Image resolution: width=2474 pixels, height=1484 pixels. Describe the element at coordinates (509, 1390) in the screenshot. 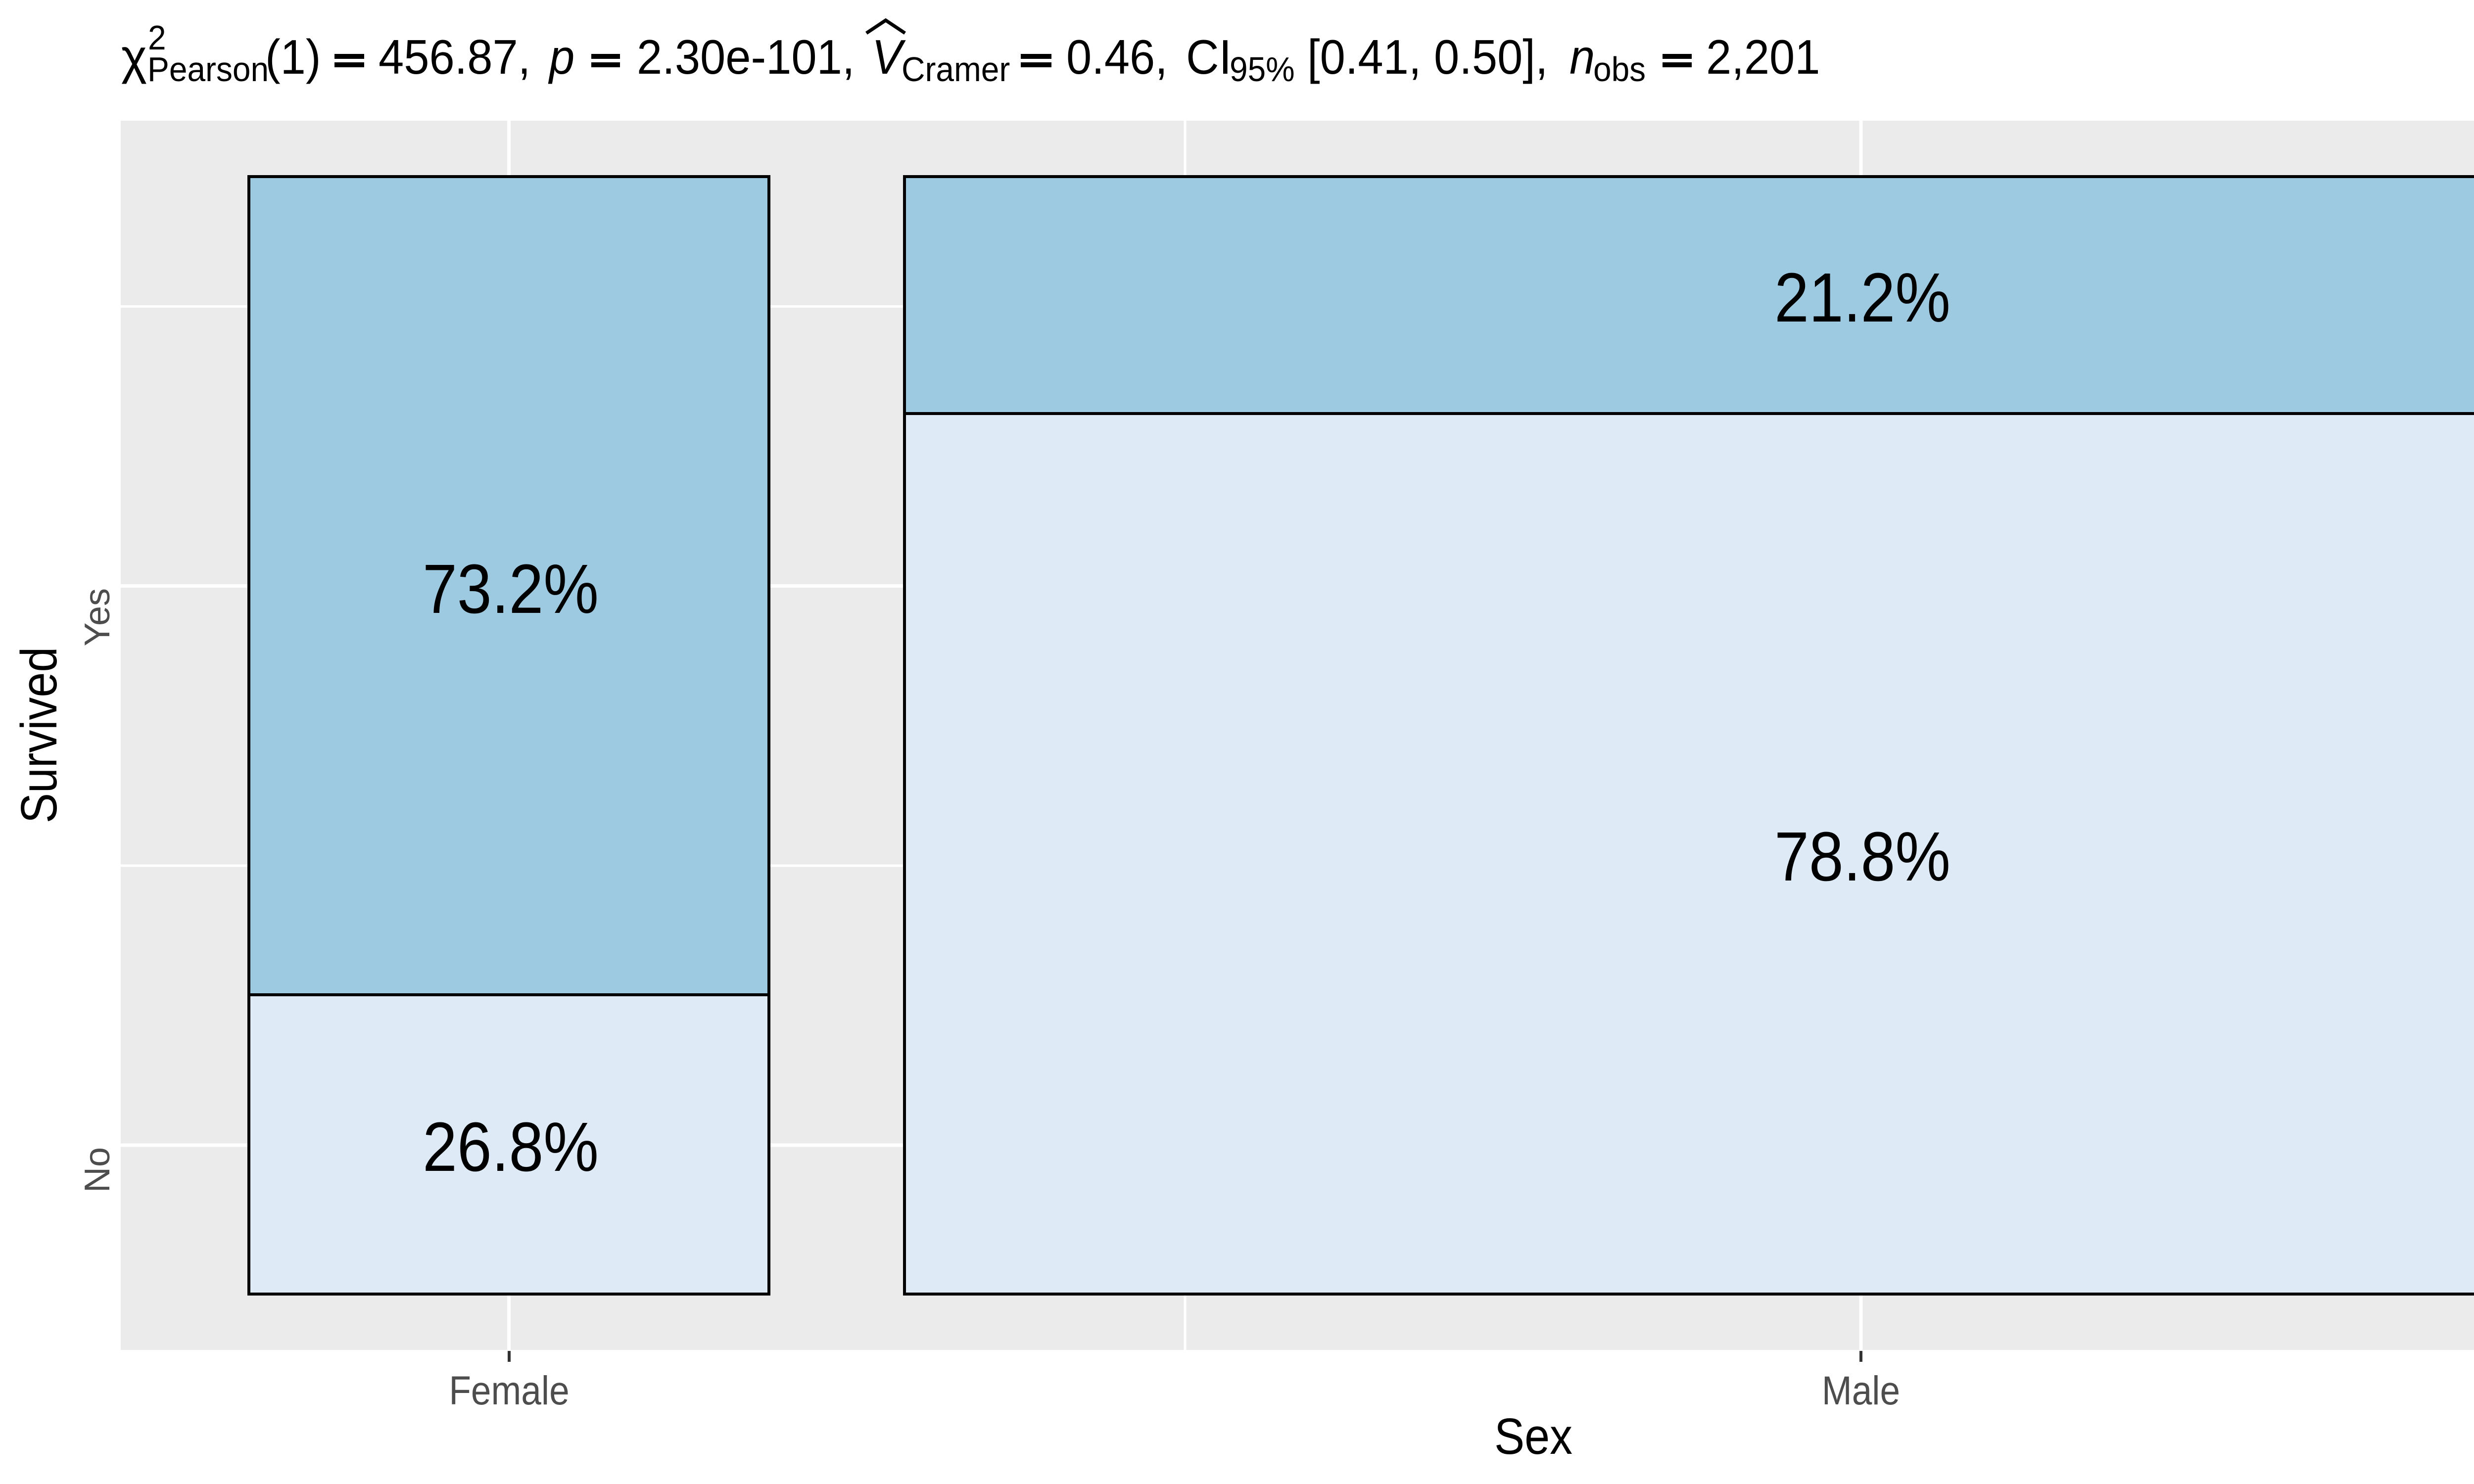

I see `svg-text: Female` at that location.